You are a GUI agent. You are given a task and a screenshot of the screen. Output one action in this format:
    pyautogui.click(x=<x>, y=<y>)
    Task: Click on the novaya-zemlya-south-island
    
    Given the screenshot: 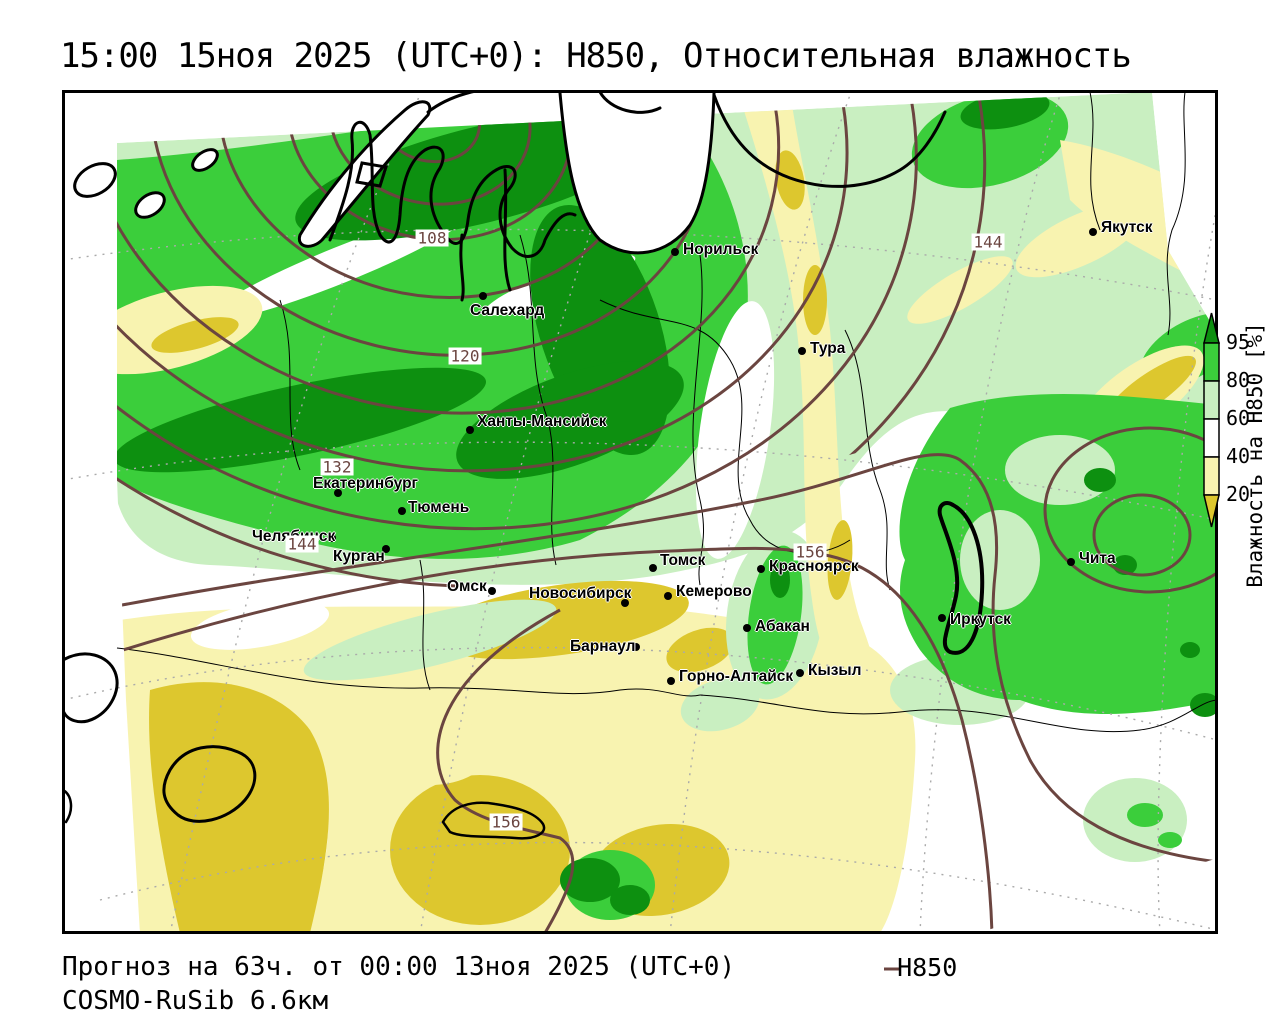 What is the action you would take?
    pyautogui.click(x=364, y=174)
    